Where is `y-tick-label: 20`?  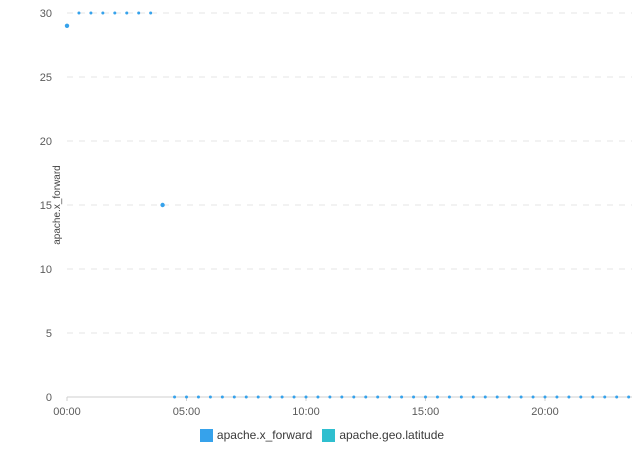
y-tick-label: 20 is located at coordinates (46, 142).